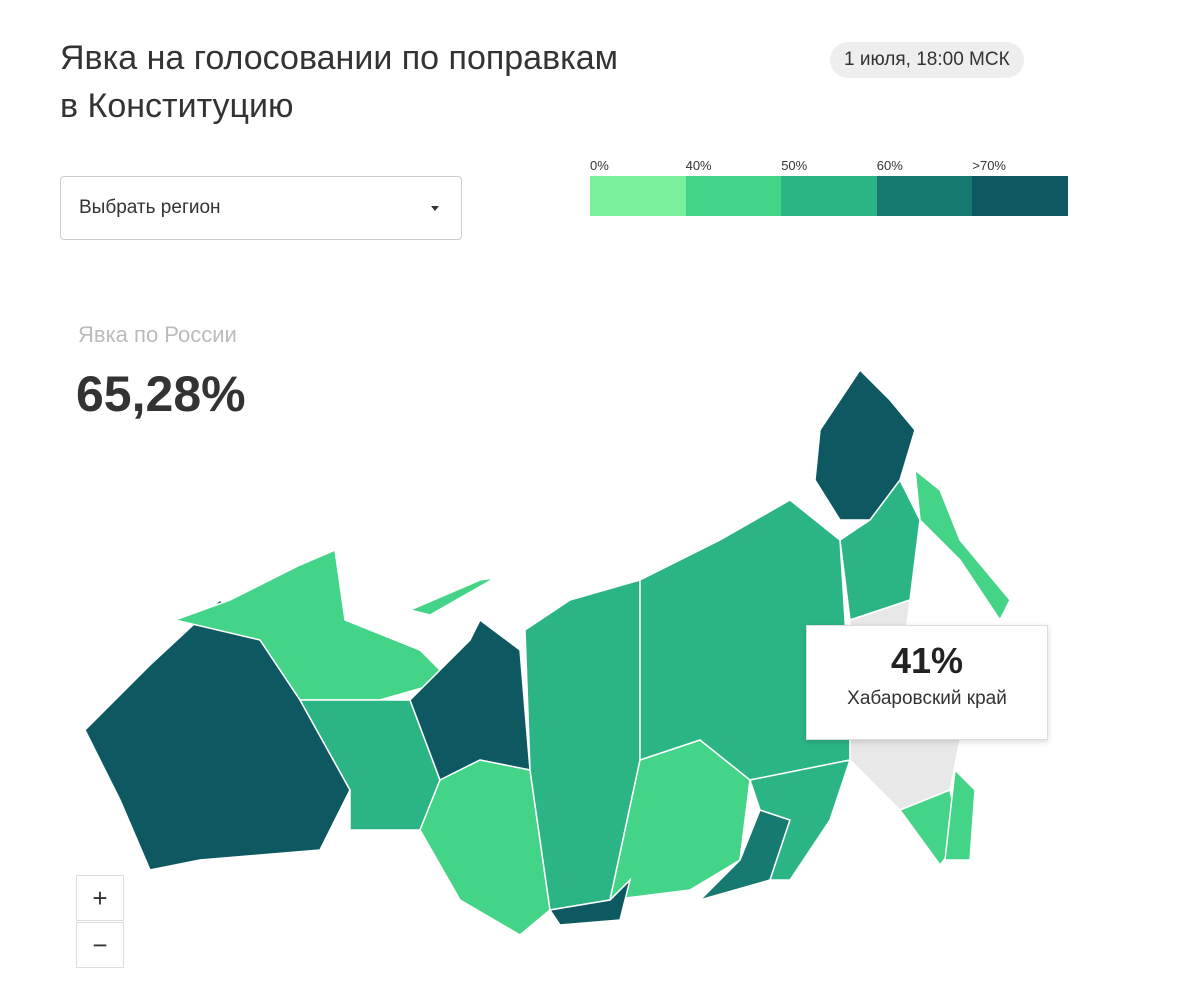 Image resolution: width=1182 pixels, height=1000 pixels. What do you see at coordinates (927, 660) in the screenshot?
I see `tooltip-value: 41%` at bounding box center [927, 660].